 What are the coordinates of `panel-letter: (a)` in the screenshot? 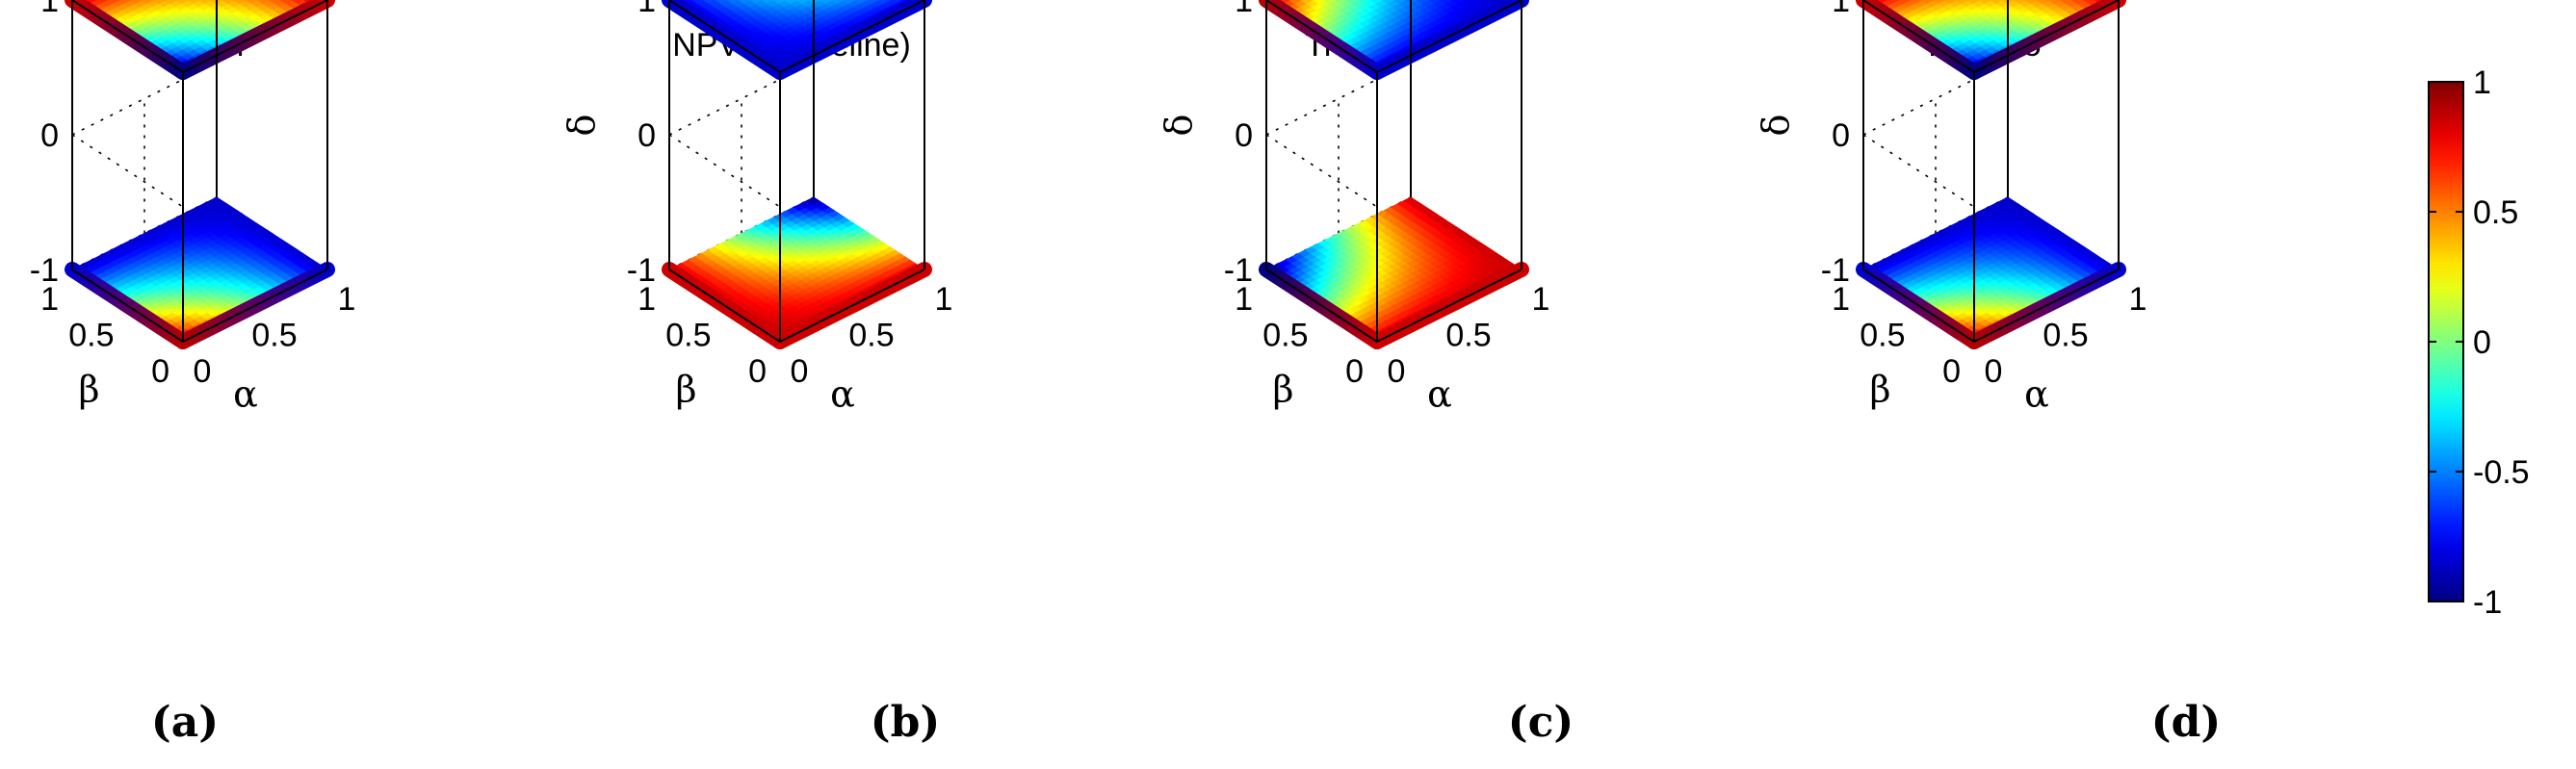 It's located at (185, 722).